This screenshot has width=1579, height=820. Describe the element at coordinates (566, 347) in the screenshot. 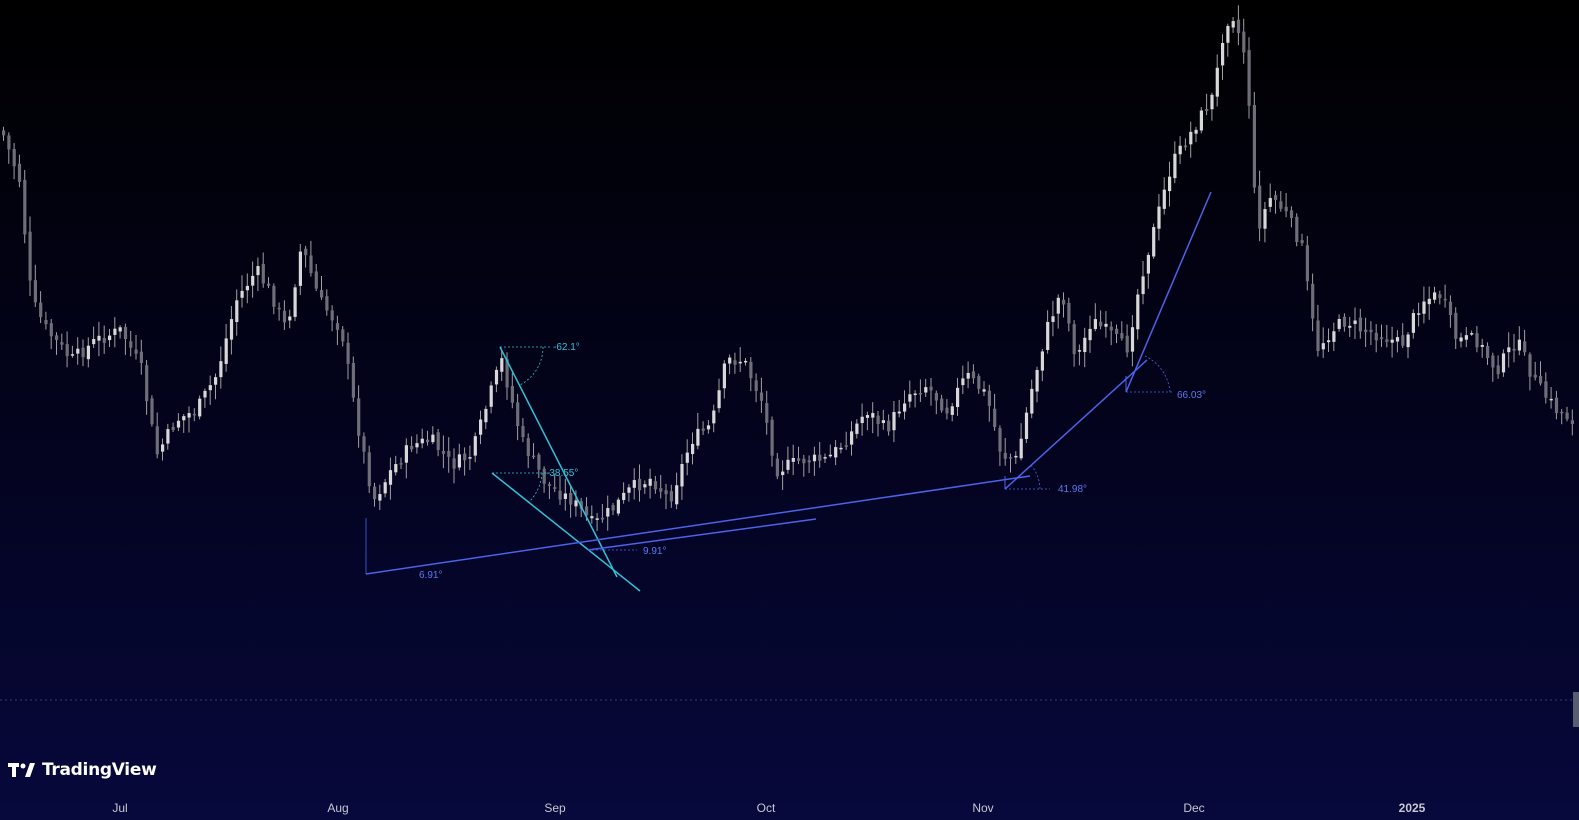

I see `angle-label-62: -62.1°` at that location.